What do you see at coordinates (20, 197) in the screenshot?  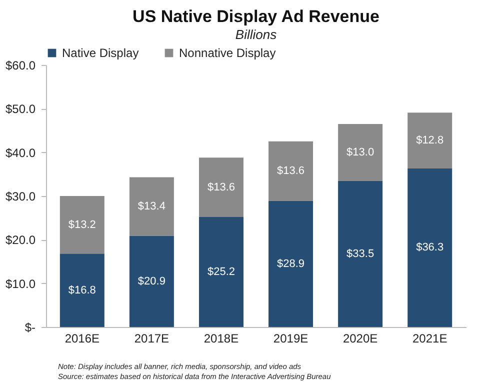 I see `y-tick-label: $30.0` at bounding box center [20, 197].